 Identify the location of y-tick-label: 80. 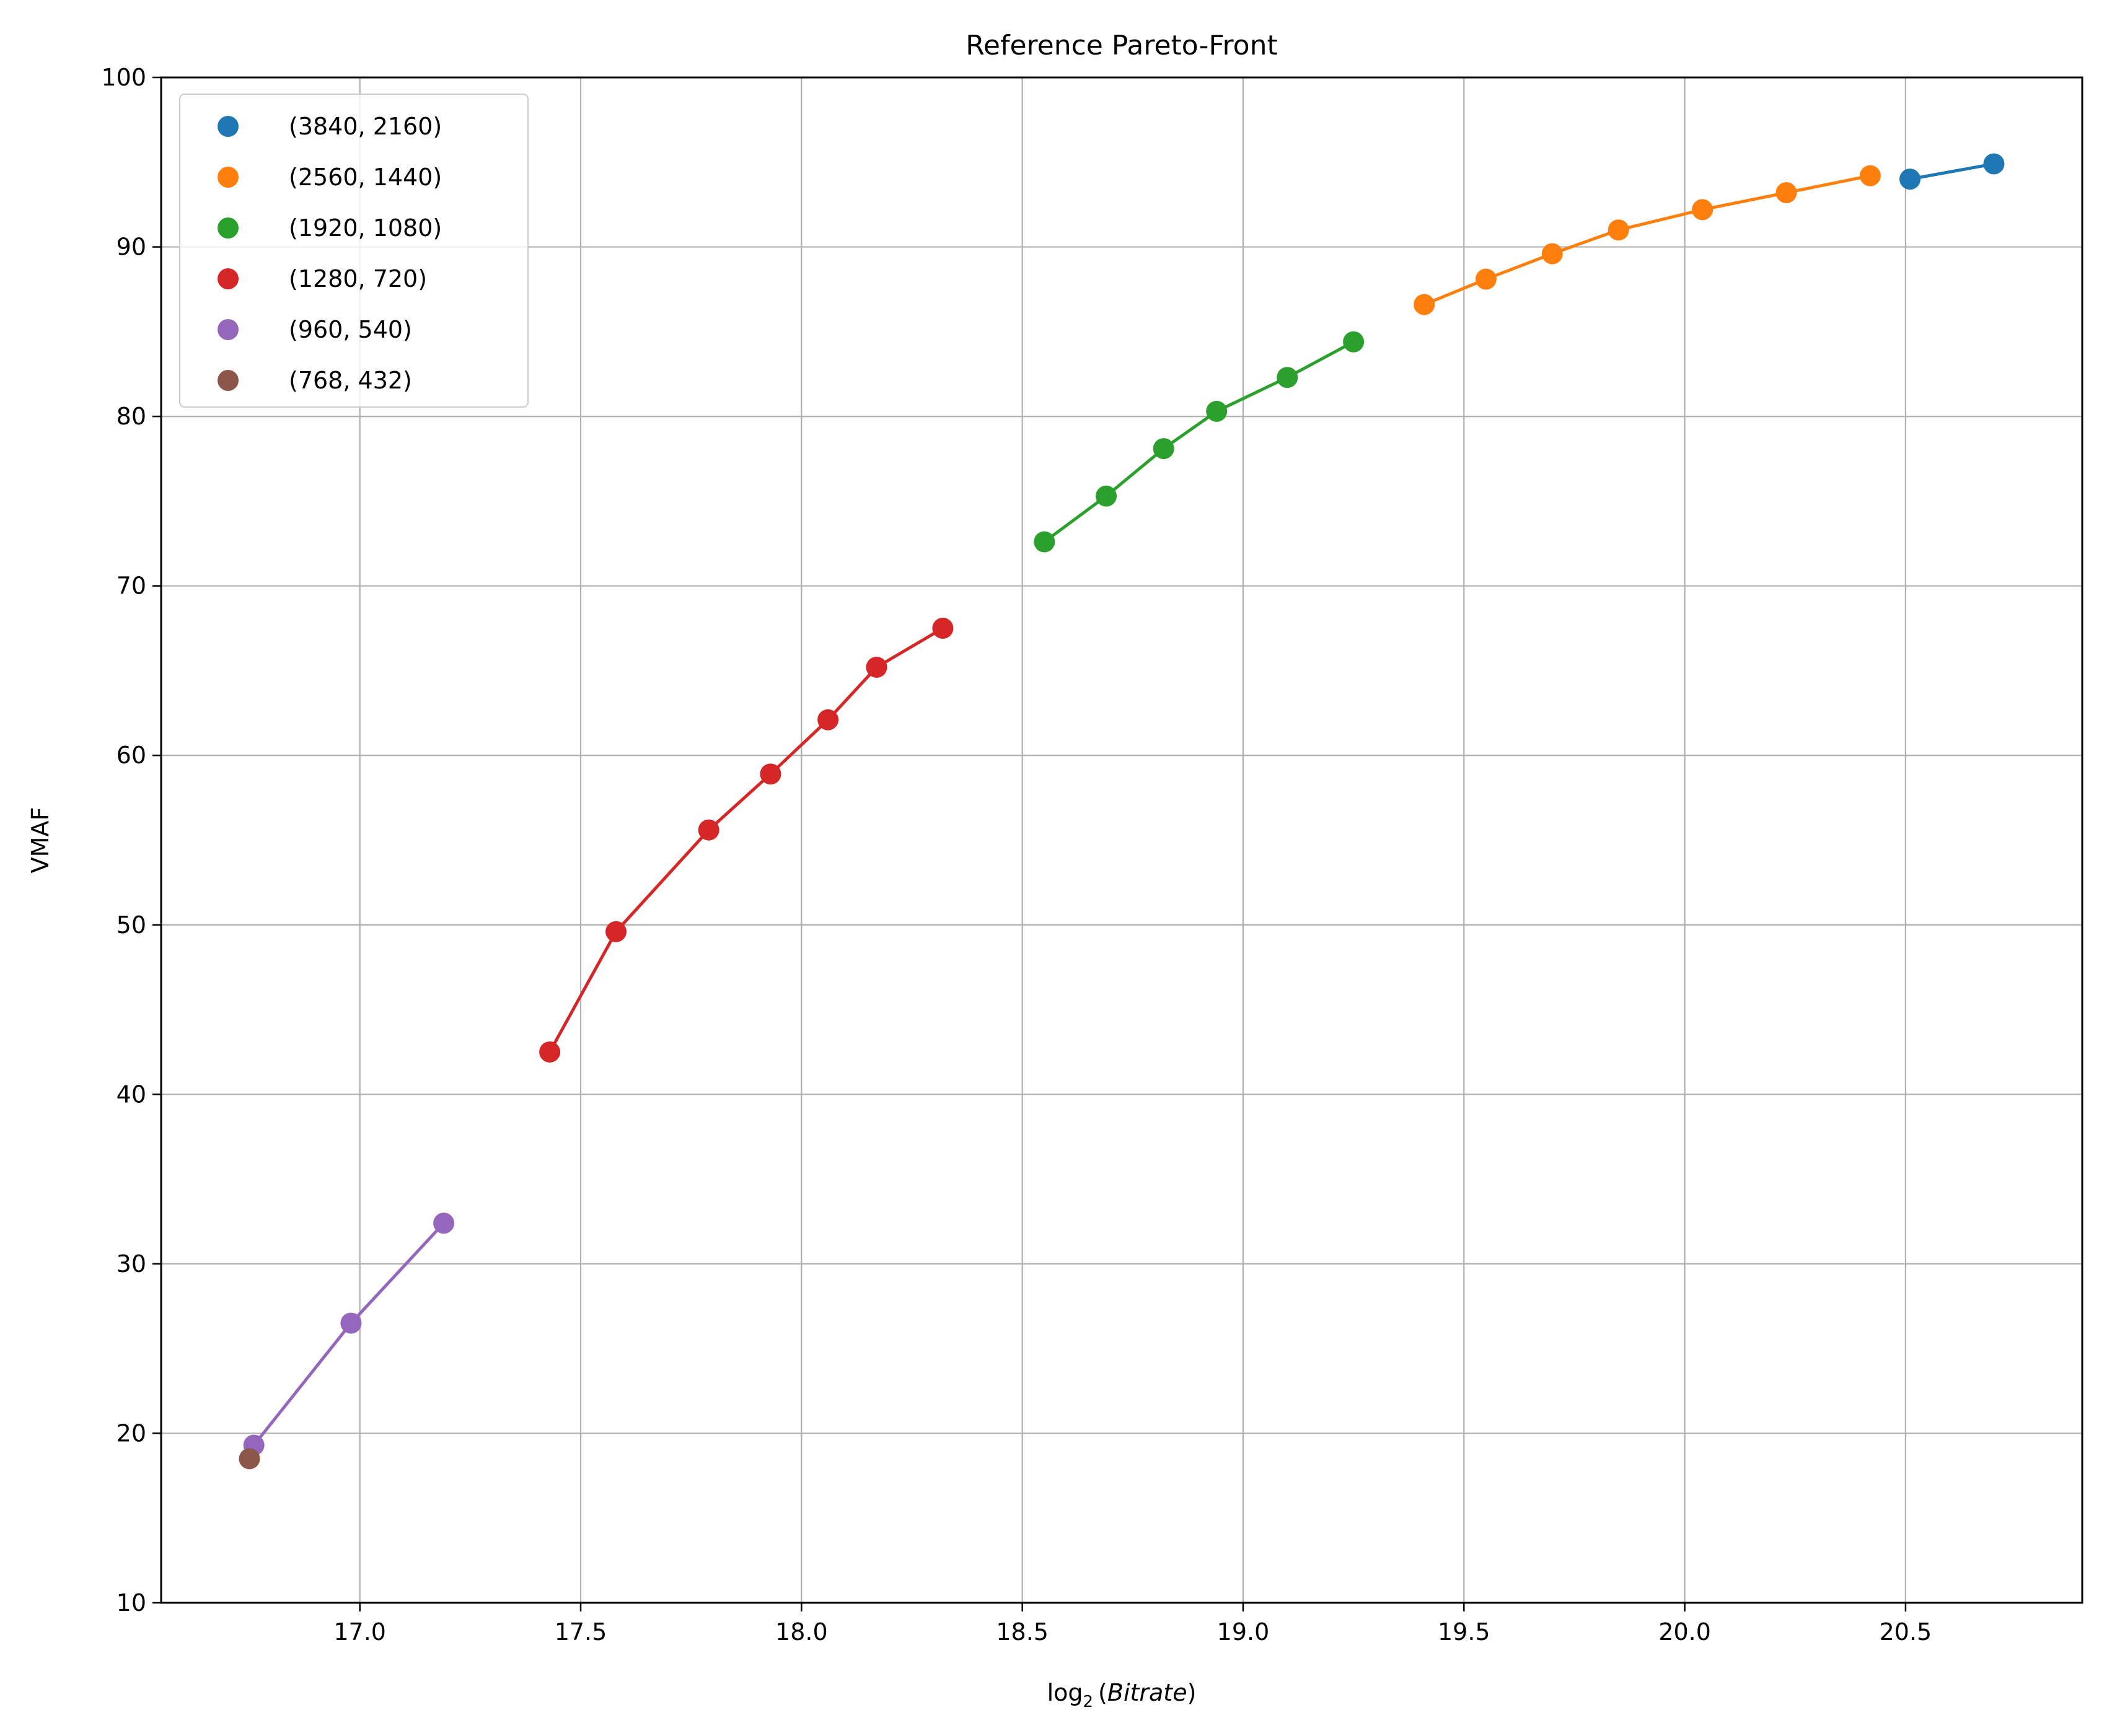
(131, 417).